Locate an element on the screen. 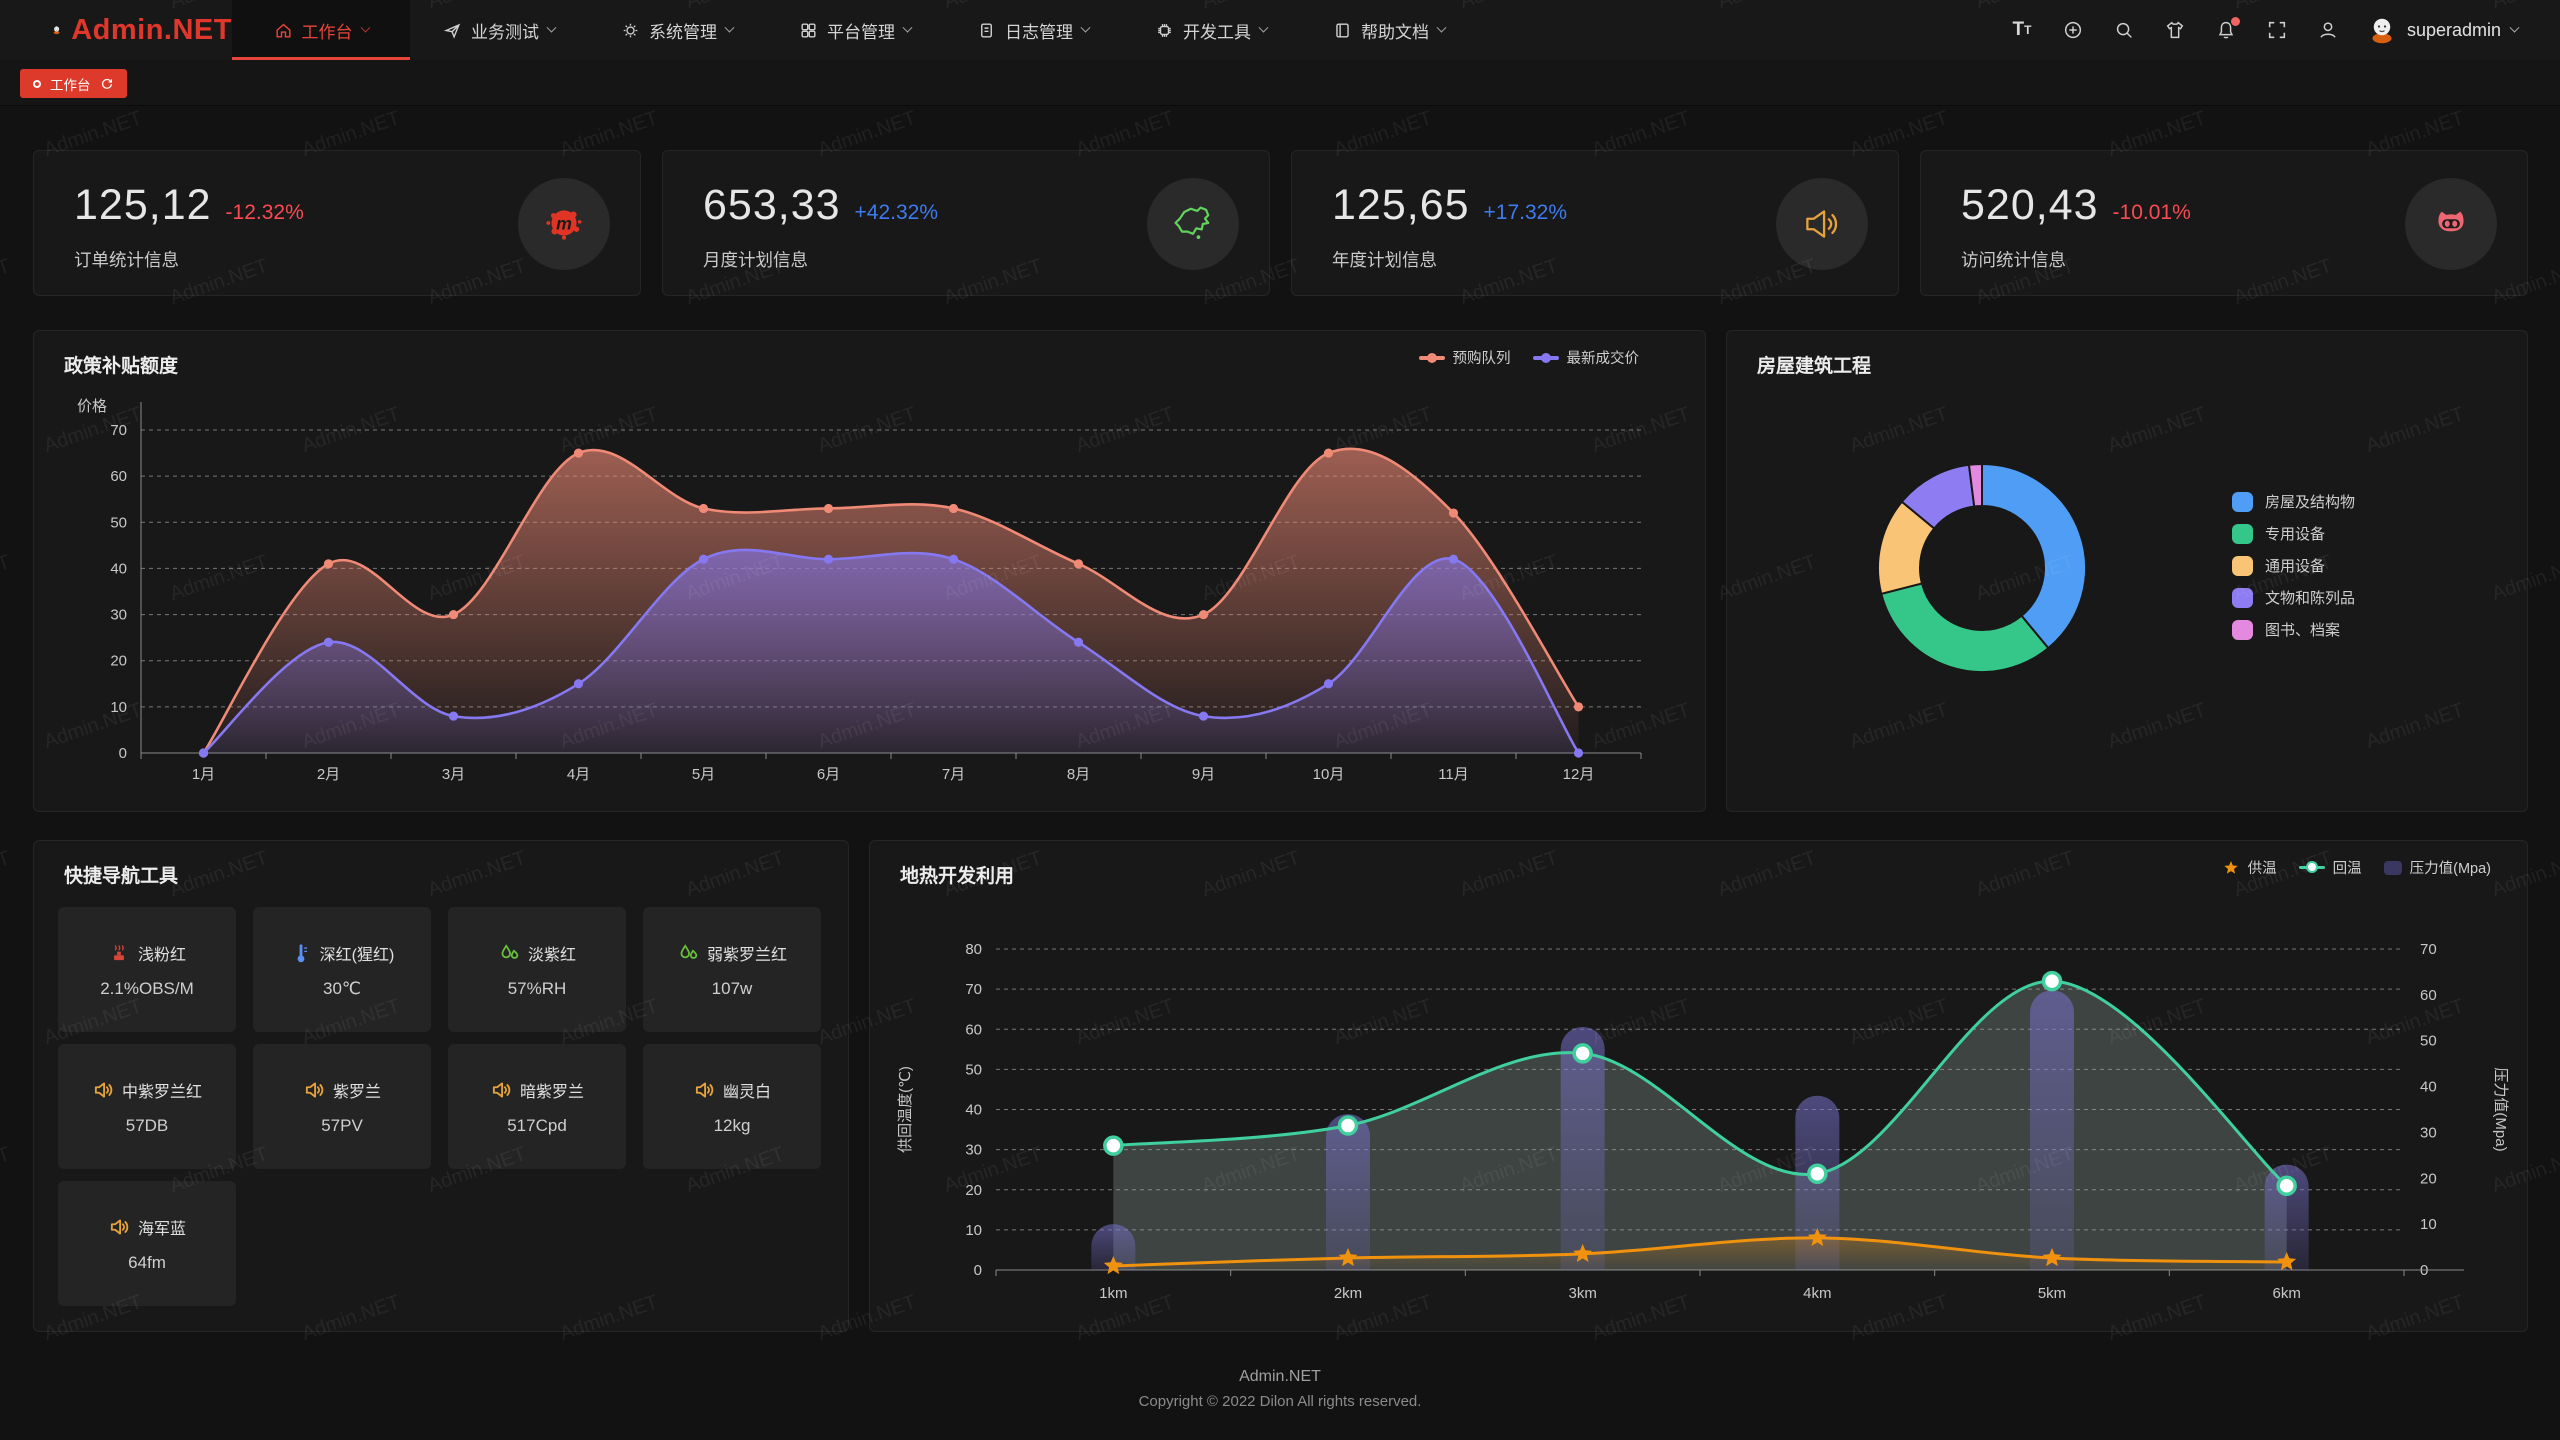 This screenshot has width=2560, height=1440. main-nav: 工作台 业务测试 系统管理 平台管理 日志管理 开发工具 is located at coordinates (855, 30).